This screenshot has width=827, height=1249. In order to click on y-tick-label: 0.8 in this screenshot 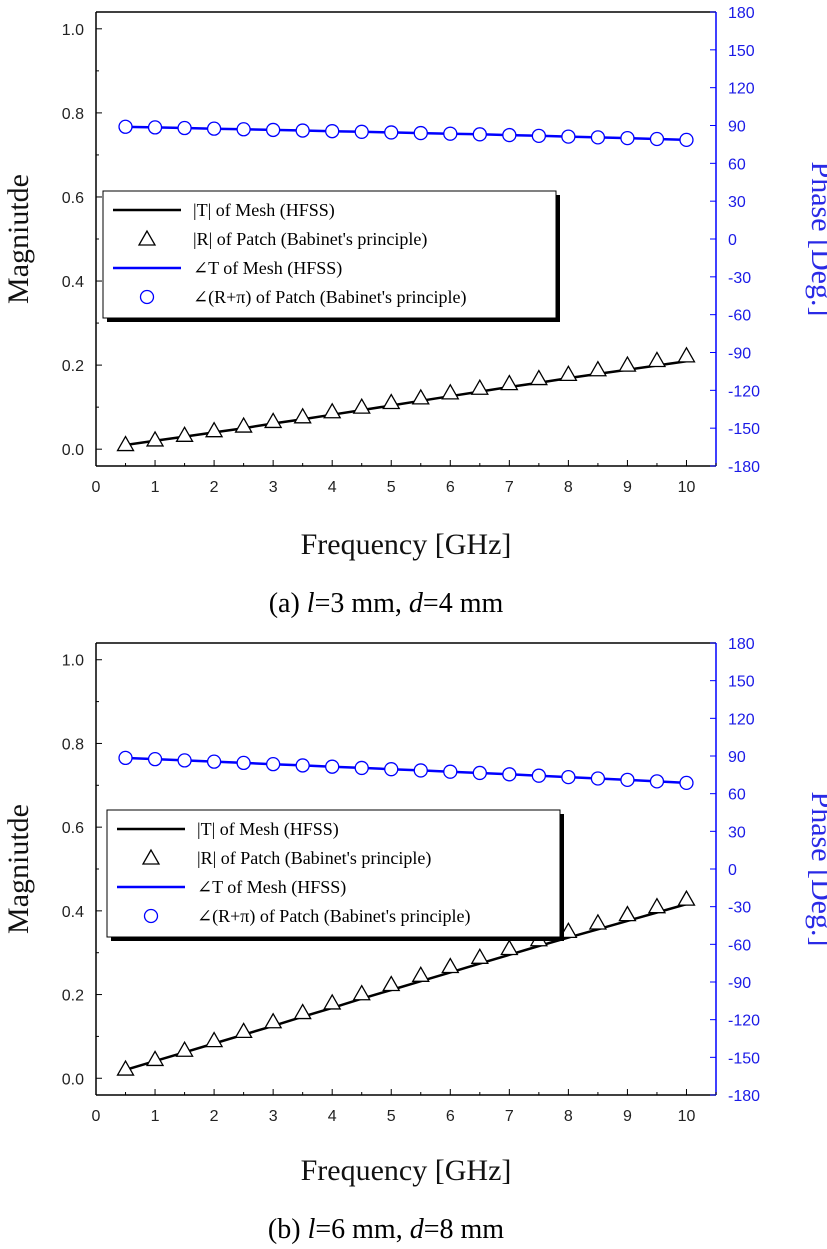, I will do `click(73, 744)`.